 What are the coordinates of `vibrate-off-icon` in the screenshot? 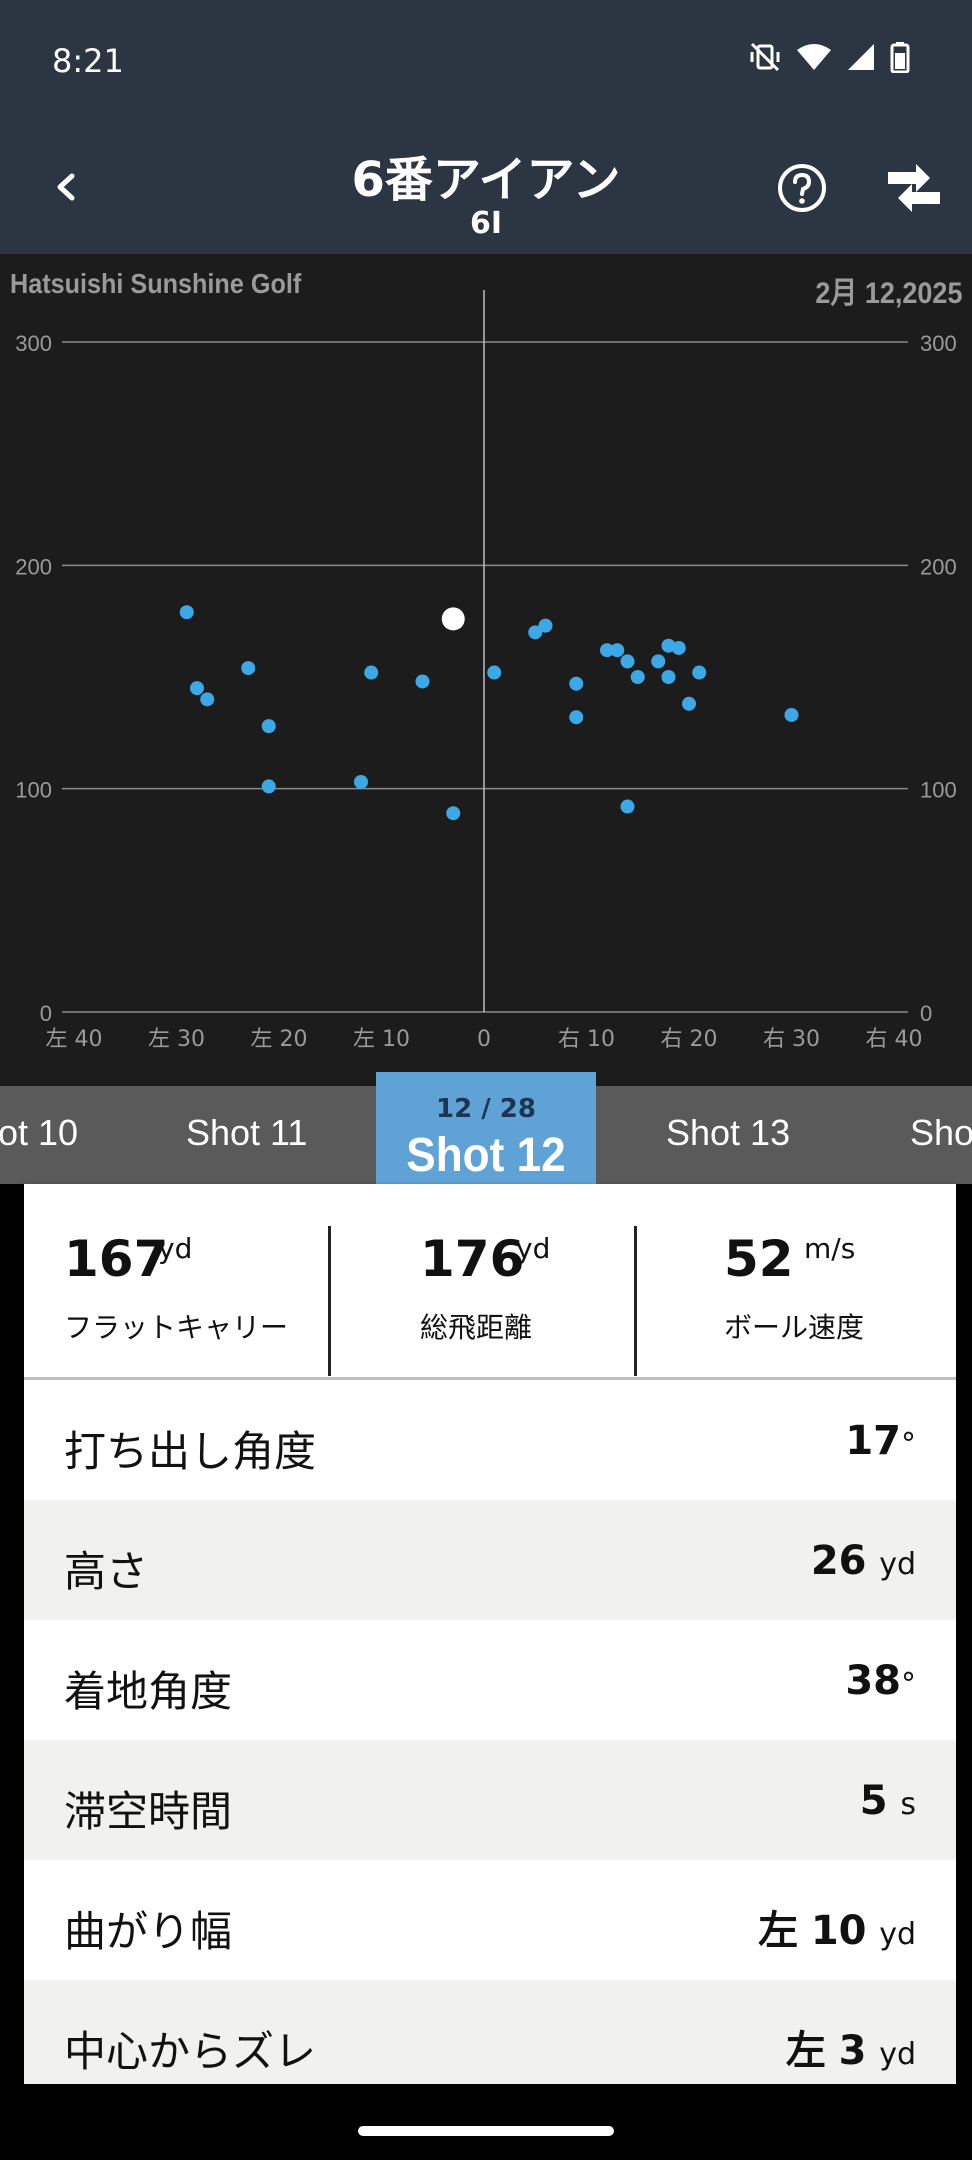 It's located at (765, 57).